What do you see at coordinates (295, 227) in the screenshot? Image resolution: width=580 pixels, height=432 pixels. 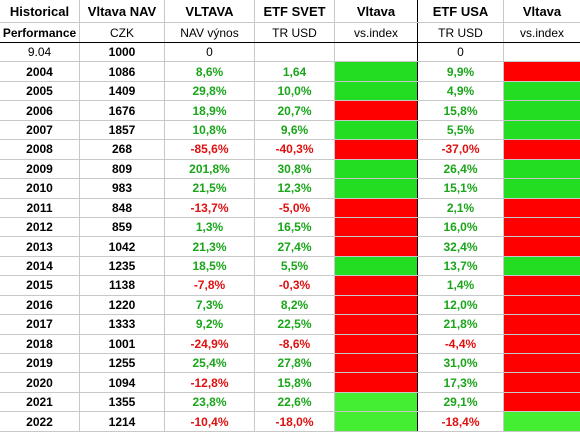 I see `etf-svet-cell: 16,5%` at bounding box center [295, 227].